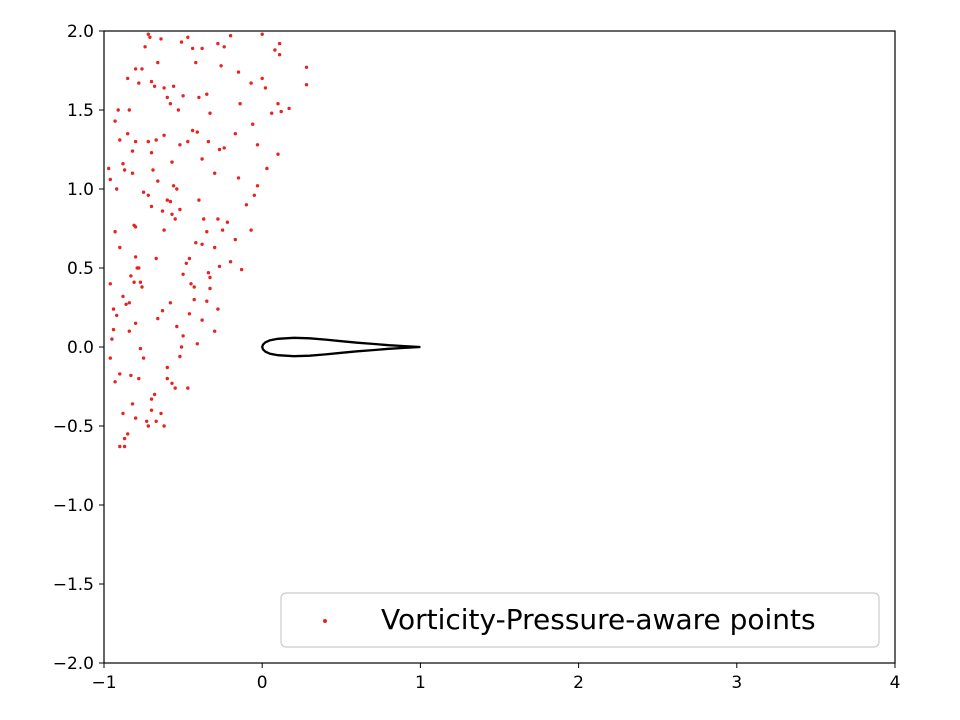 This screenshot has height=720, width=960. What do you see at coordinates (80, 348) in the screenshot?
I see `y-tick-label: 0.0` at bounding box center [80, 348].